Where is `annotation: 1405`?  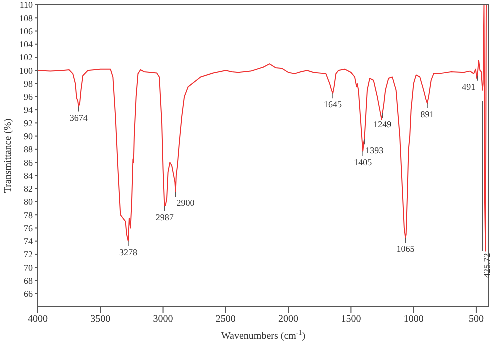
annotation: 1405 is located at coordinates (363, 162).